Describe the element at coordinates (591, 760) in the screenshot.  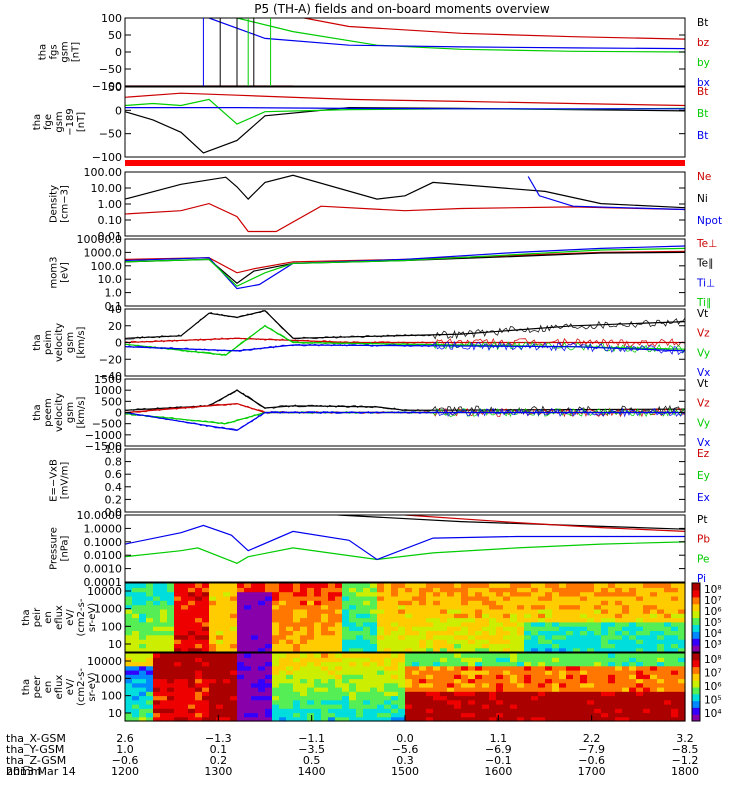
I see `x-row-value: −0.6` at that location.